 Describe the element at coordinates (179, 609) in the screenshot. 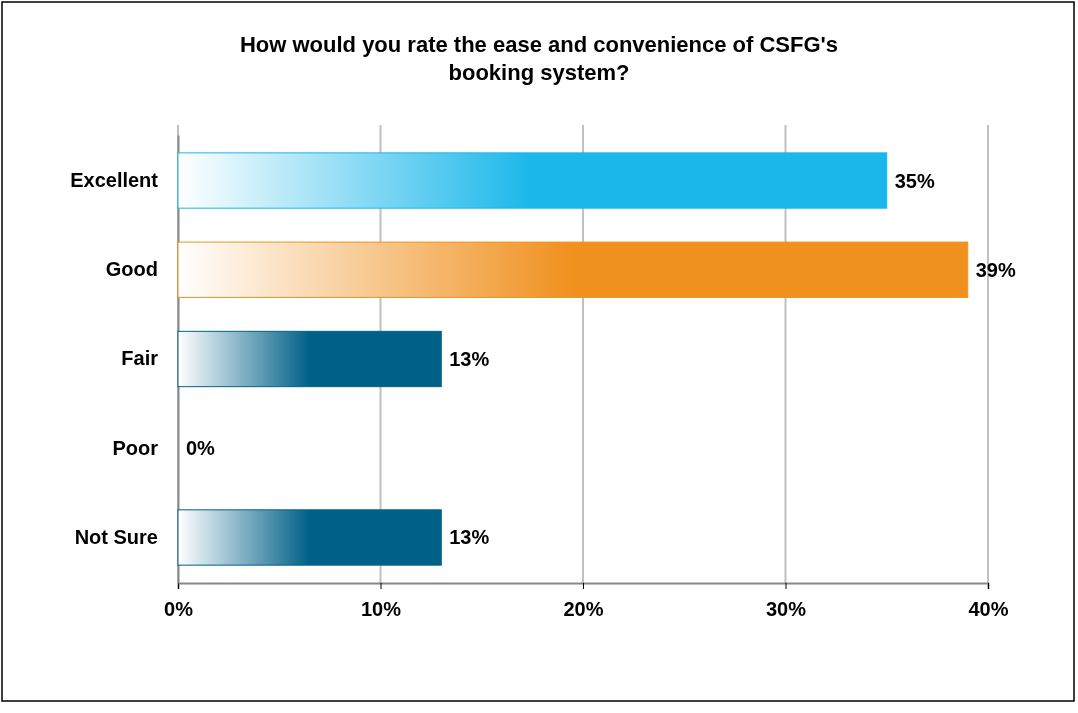

I see `x-tick-label: 0%` at that location.